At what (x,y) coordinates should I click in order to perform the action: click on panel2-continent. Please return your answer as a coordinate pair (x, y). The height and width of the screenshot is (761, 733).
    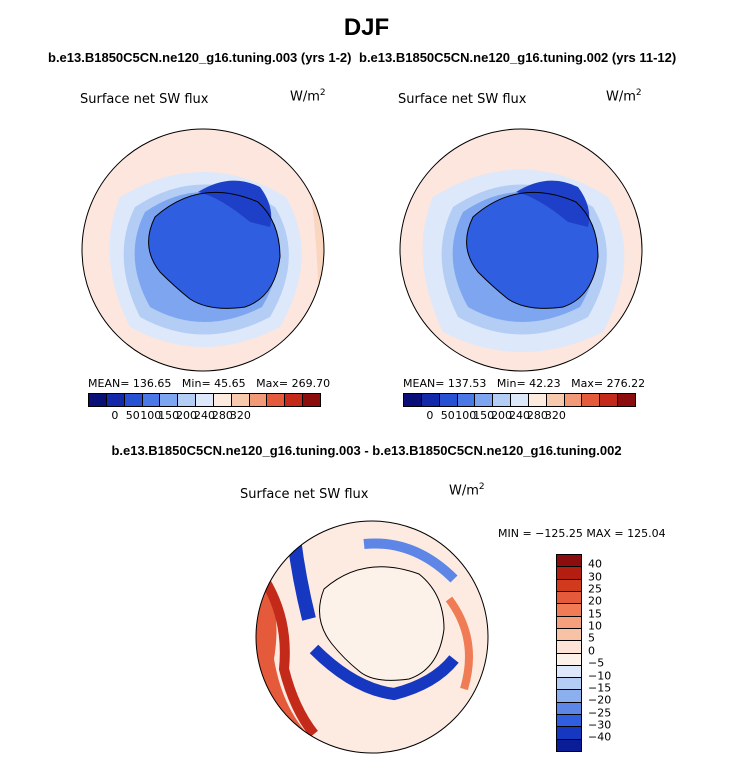
    Looking at the image, I should click on (532, 250).